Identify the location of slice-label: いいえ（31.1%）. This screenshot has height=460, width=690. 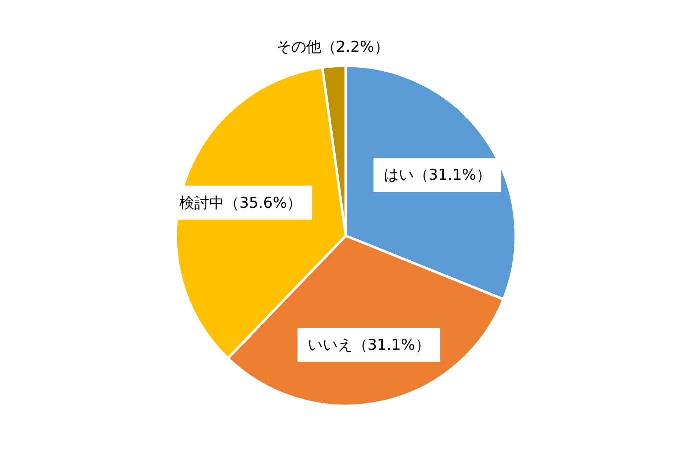
(369, 345).